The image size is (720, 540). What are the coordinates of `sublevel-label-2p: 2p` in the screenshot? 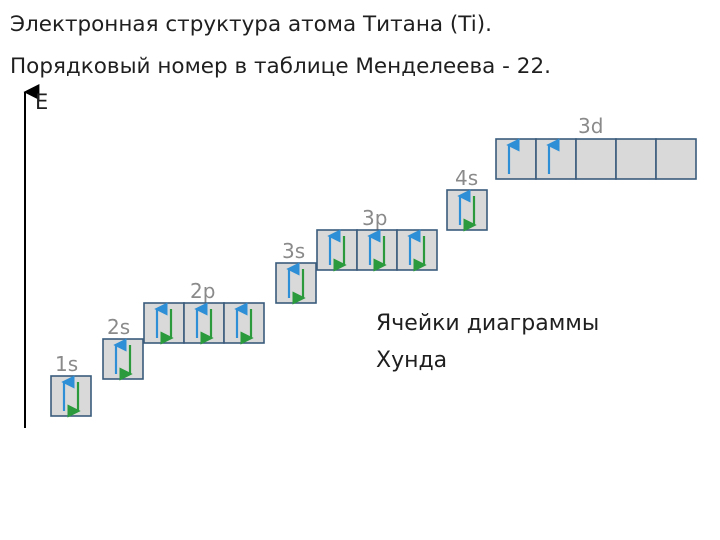 It's located at (202, 291).